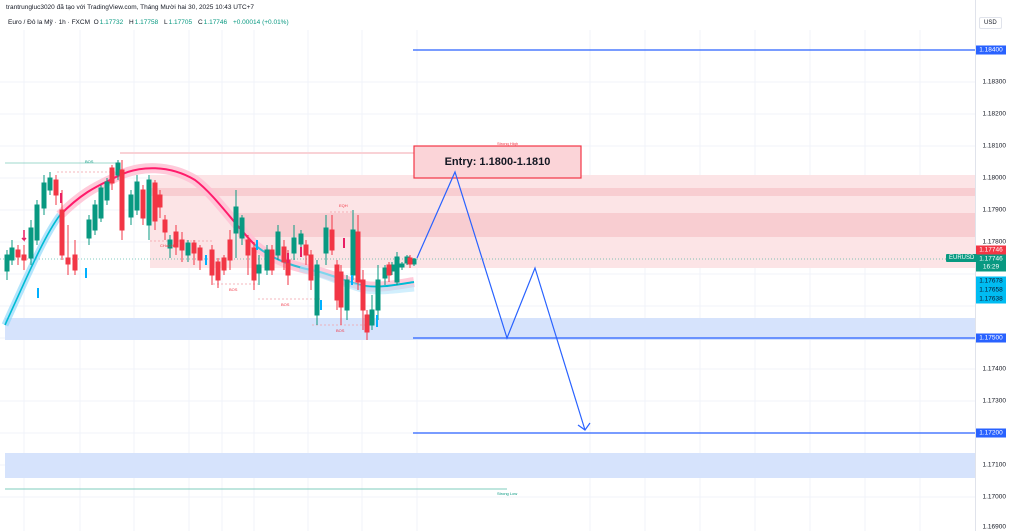  What do you see at coordinates (994, 242) in the screenshot?
I see `price-tick: 1.17800` at bounding box center [994, 242].